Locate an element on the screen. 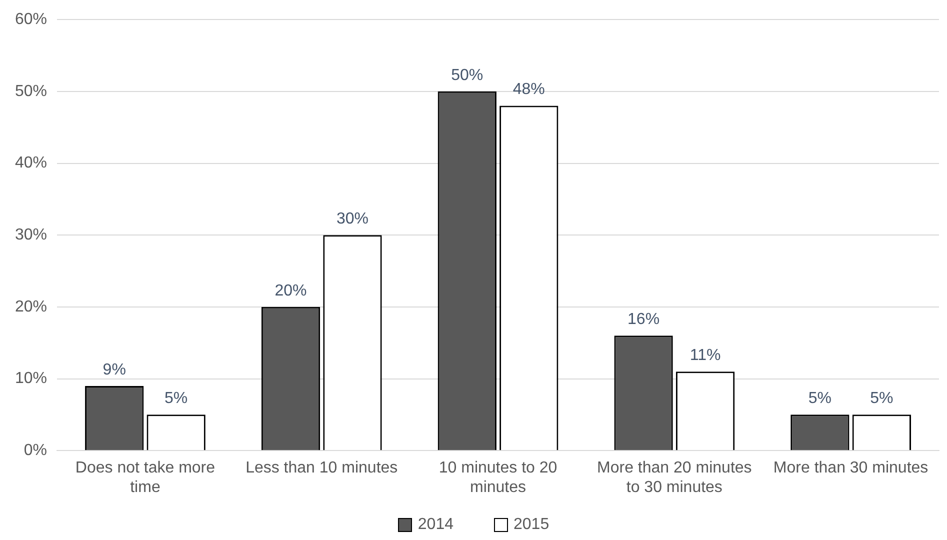  legend-label: 2014 is located at coordinates (436, 525).